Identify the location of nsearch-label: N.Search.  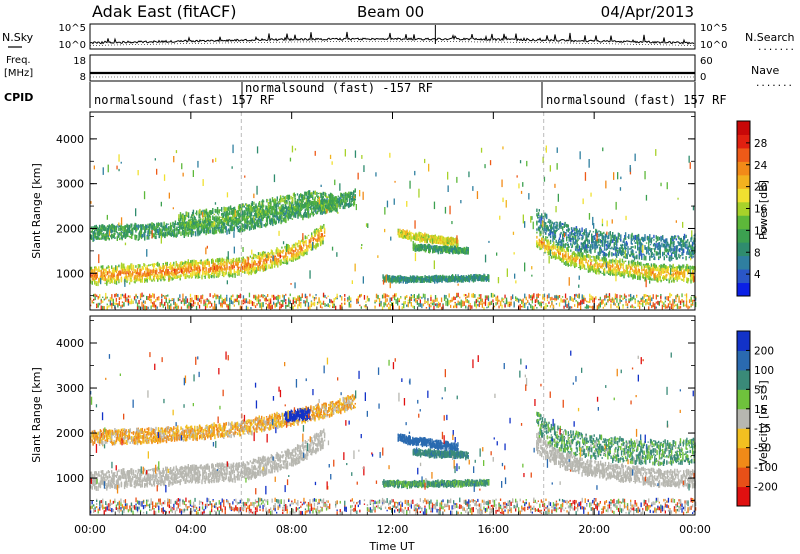
(770, 37).